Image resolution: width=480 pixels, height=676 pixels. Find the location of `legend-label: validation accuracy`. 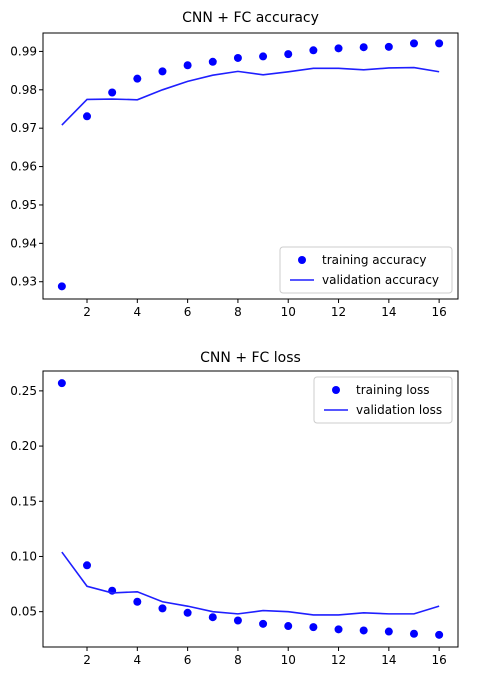

legend-label: validation accuracy is located at coordinates (380, 280).